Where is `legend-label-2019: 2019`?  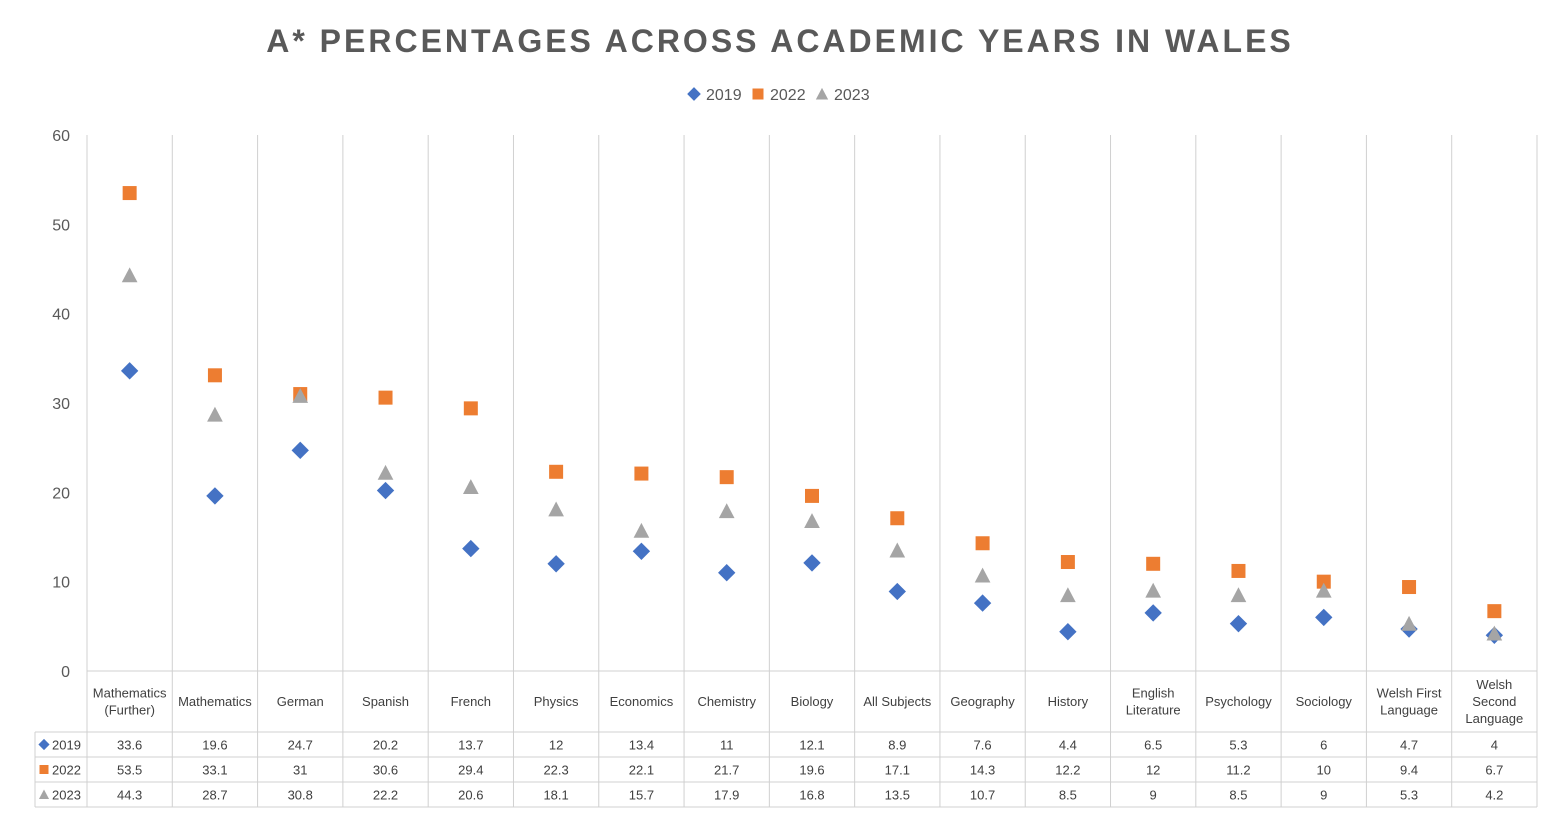 legend-label-2019: 2019 is located at coordinates (724, 95).